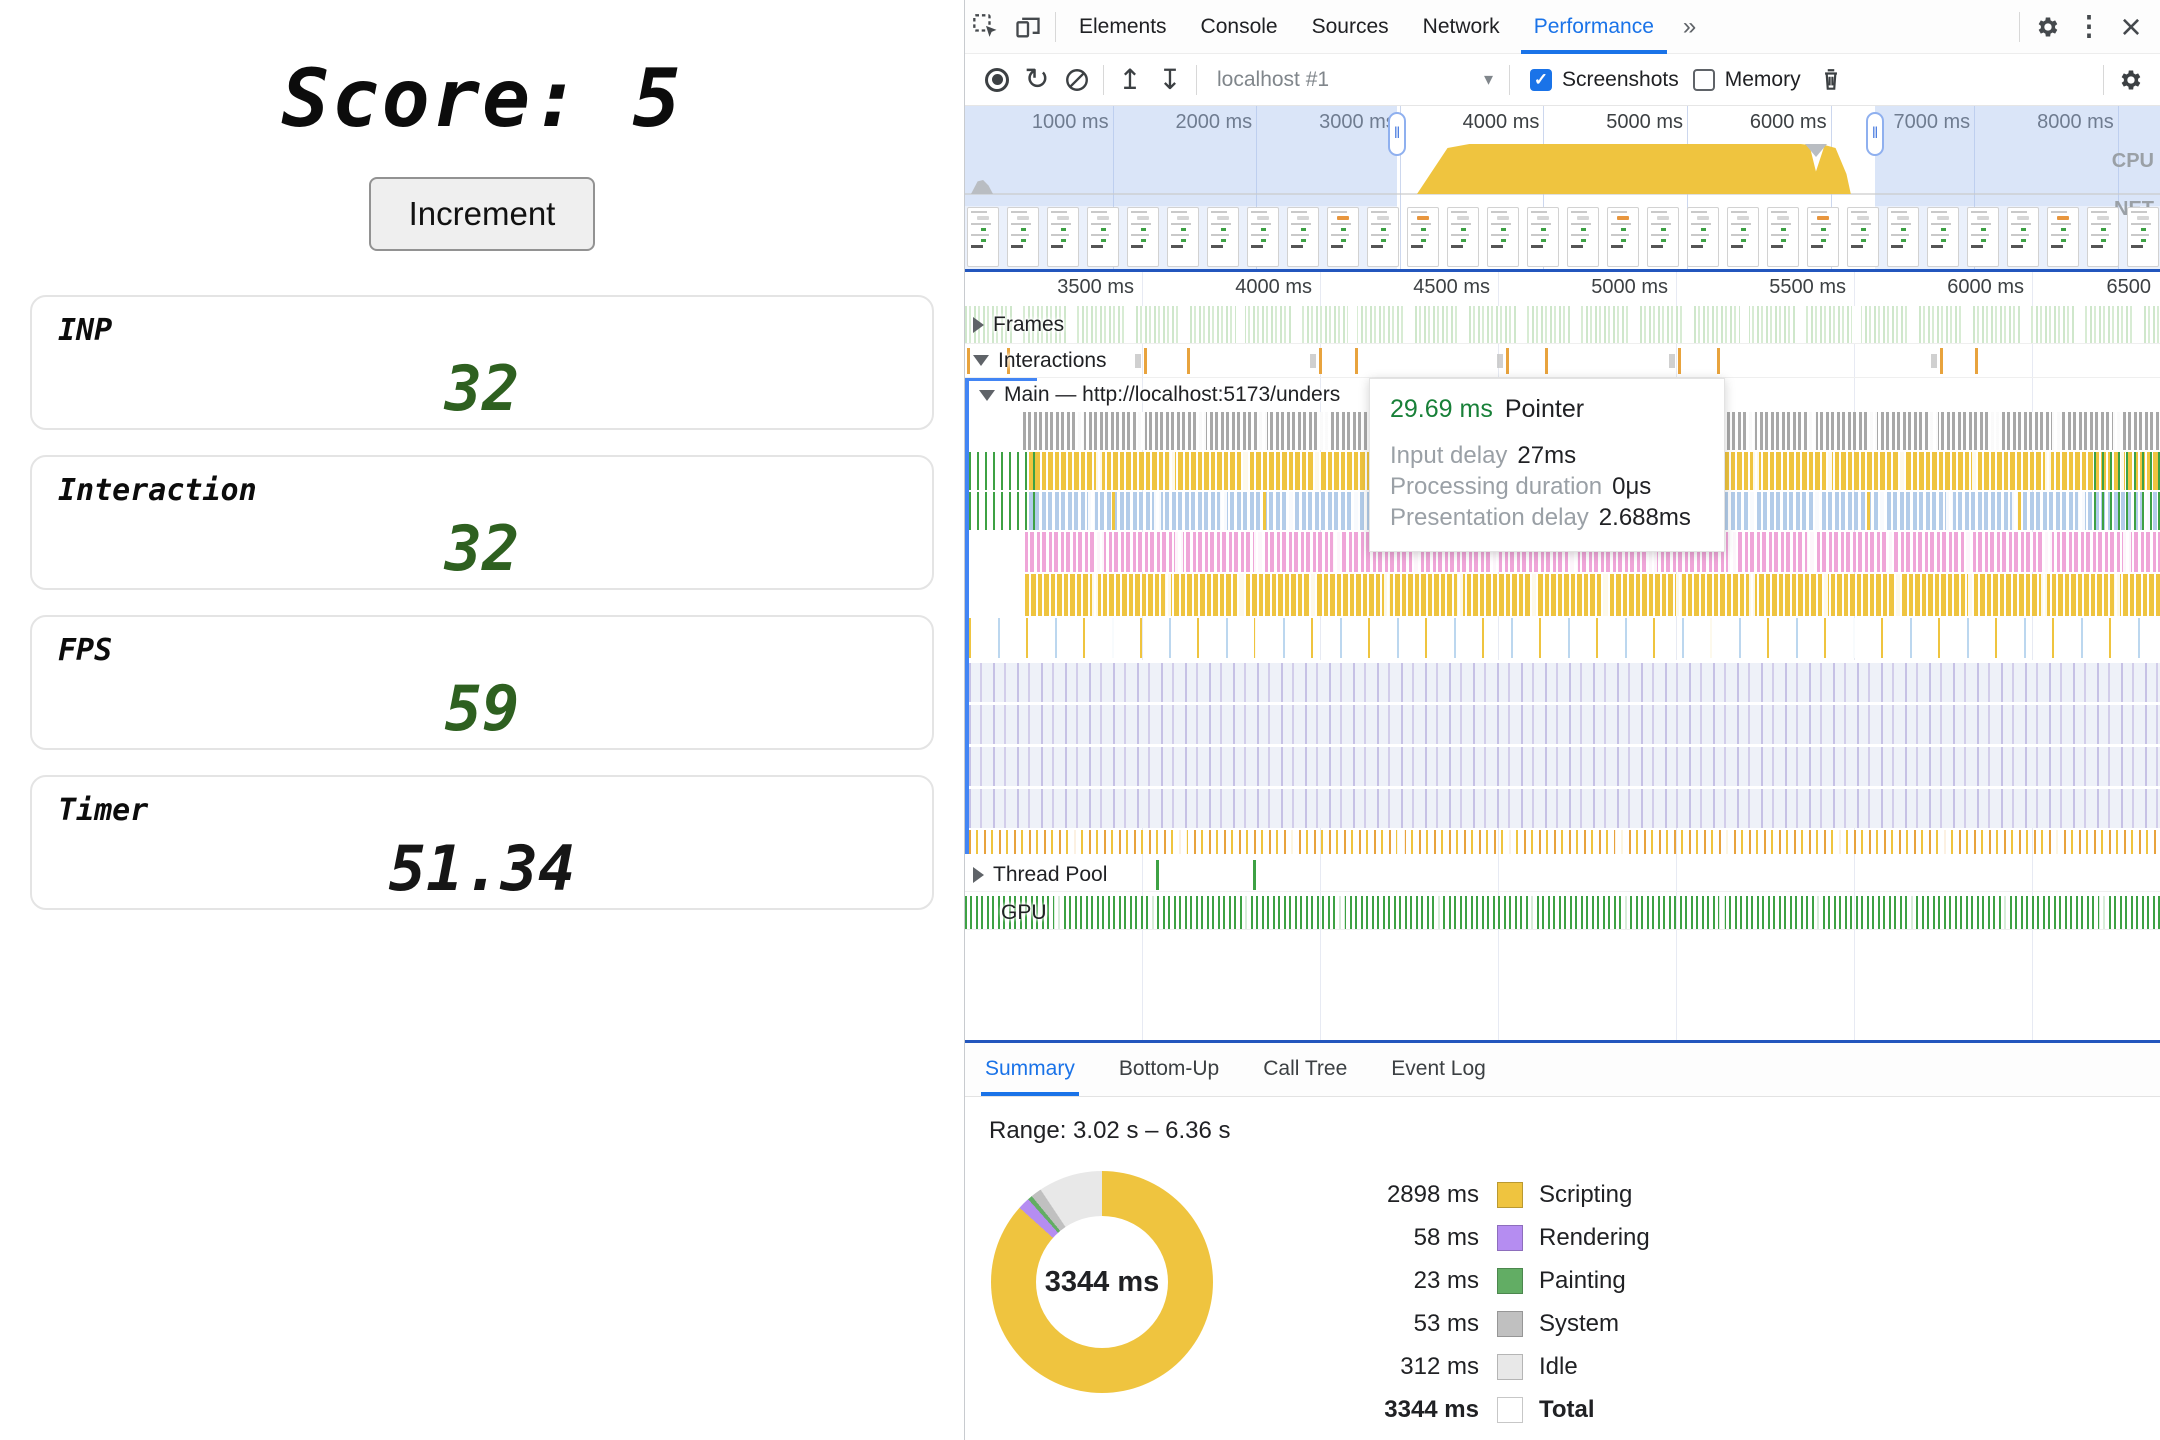 This screenshot has width=2160, height=1440. I want to click on increment-button: Increment, so click(482, 214).